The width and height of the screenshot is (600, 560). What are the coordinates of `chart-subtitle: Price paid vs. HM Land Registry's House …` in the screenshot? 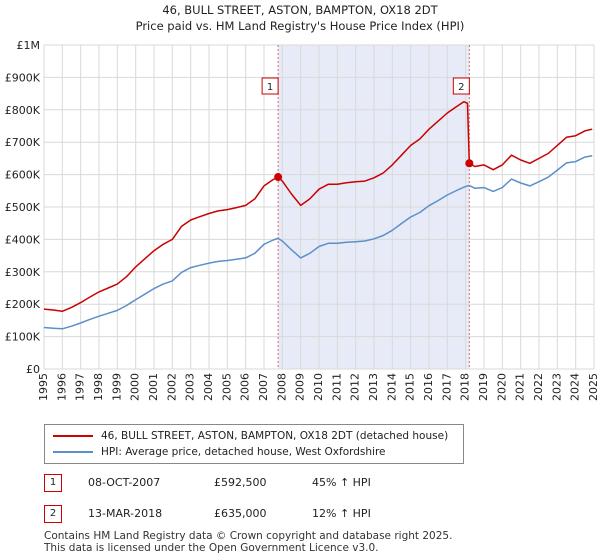 It's located at (300, 26).